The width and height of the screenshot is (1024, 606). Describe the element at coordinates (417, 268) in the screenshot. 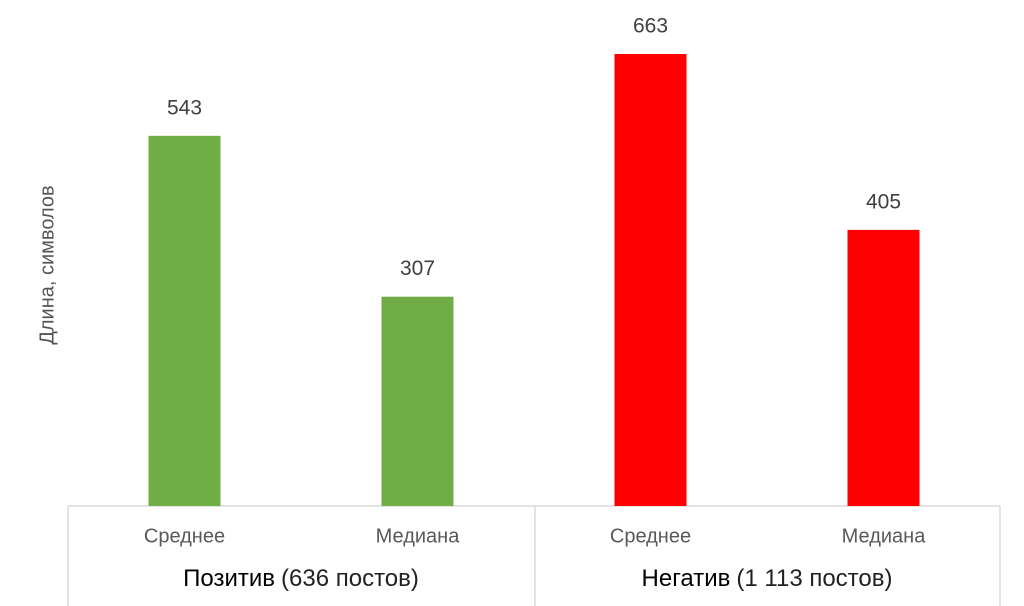

I see `value-label: 307` at that location.